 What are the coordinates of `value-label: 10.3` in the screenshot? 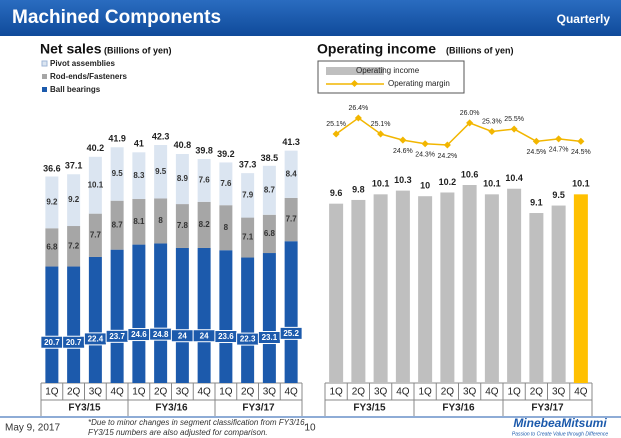 It's located at (403, 180).